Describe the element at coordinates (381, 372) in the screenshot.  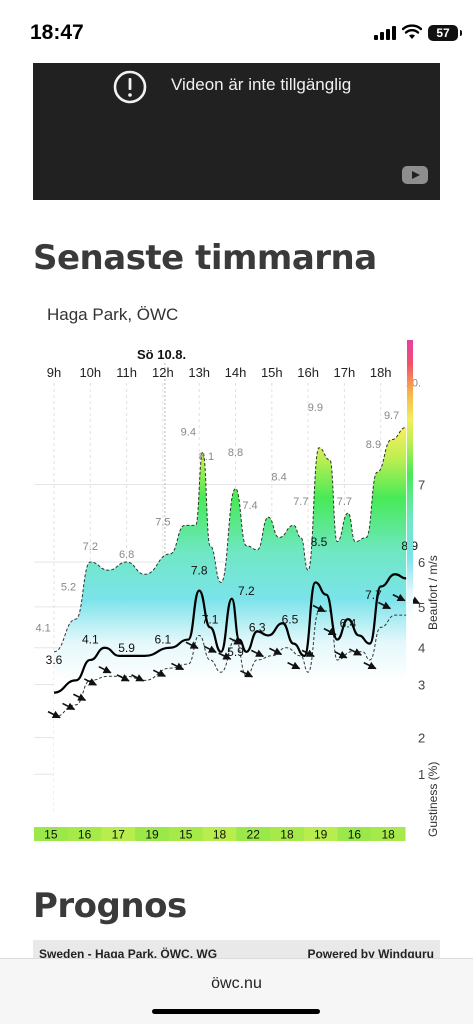
I see `hour-tick-label: 18h` at that location.